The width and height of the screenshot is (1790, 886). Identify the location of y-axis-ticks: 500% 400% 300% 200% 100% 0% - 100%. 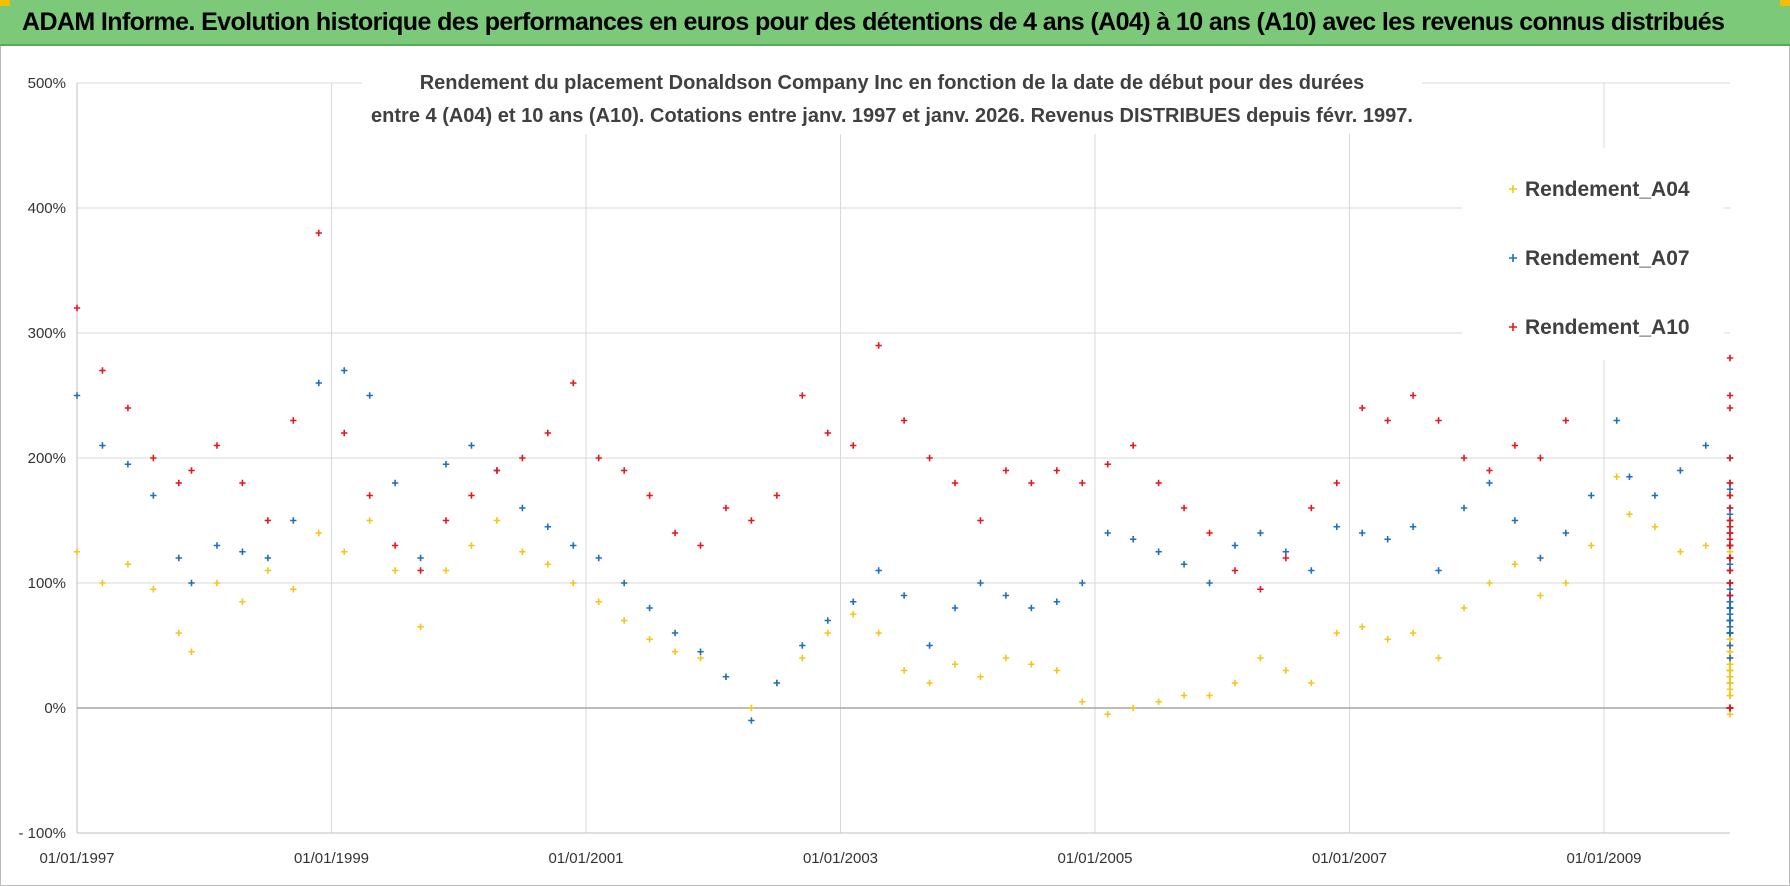
(42, 458).